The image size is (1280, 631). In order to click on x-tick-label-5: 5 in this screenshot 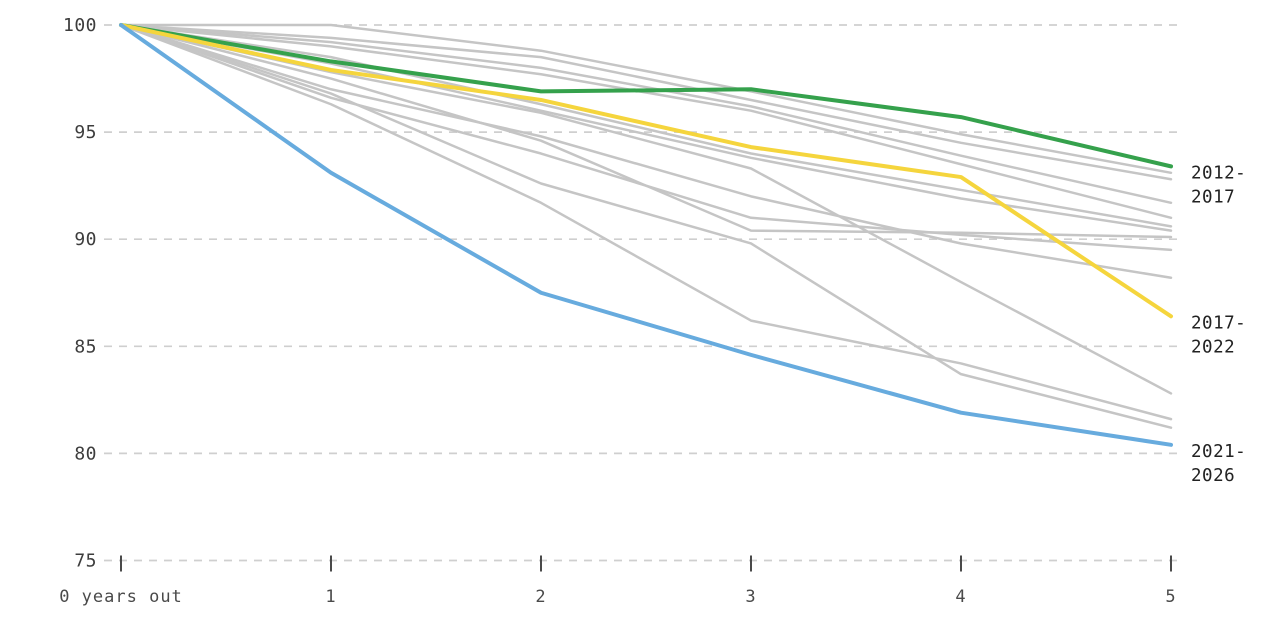, I will do `click(1170, 597)`.